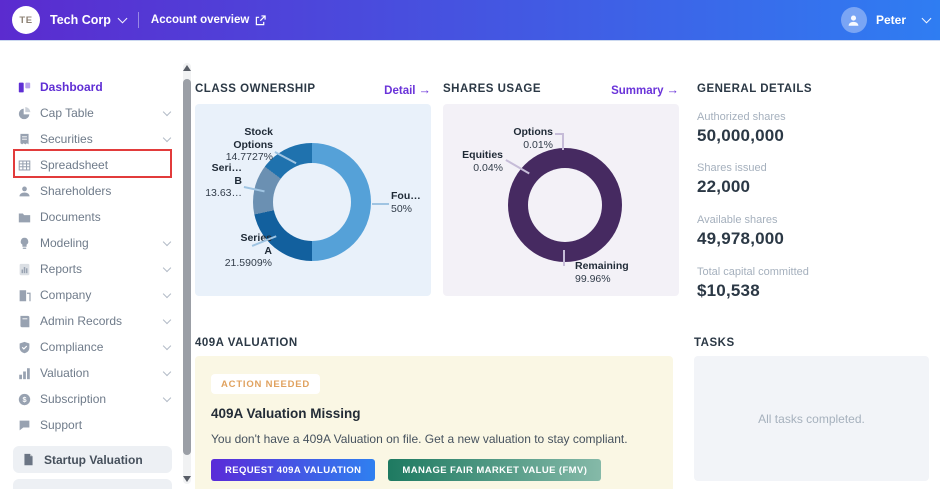 The image size is (940, 489). What do you see at coordinates (71, 87) in the screenshot?
I see `sidebar-item-label: Dashboard` at bounding box center [71, 87].